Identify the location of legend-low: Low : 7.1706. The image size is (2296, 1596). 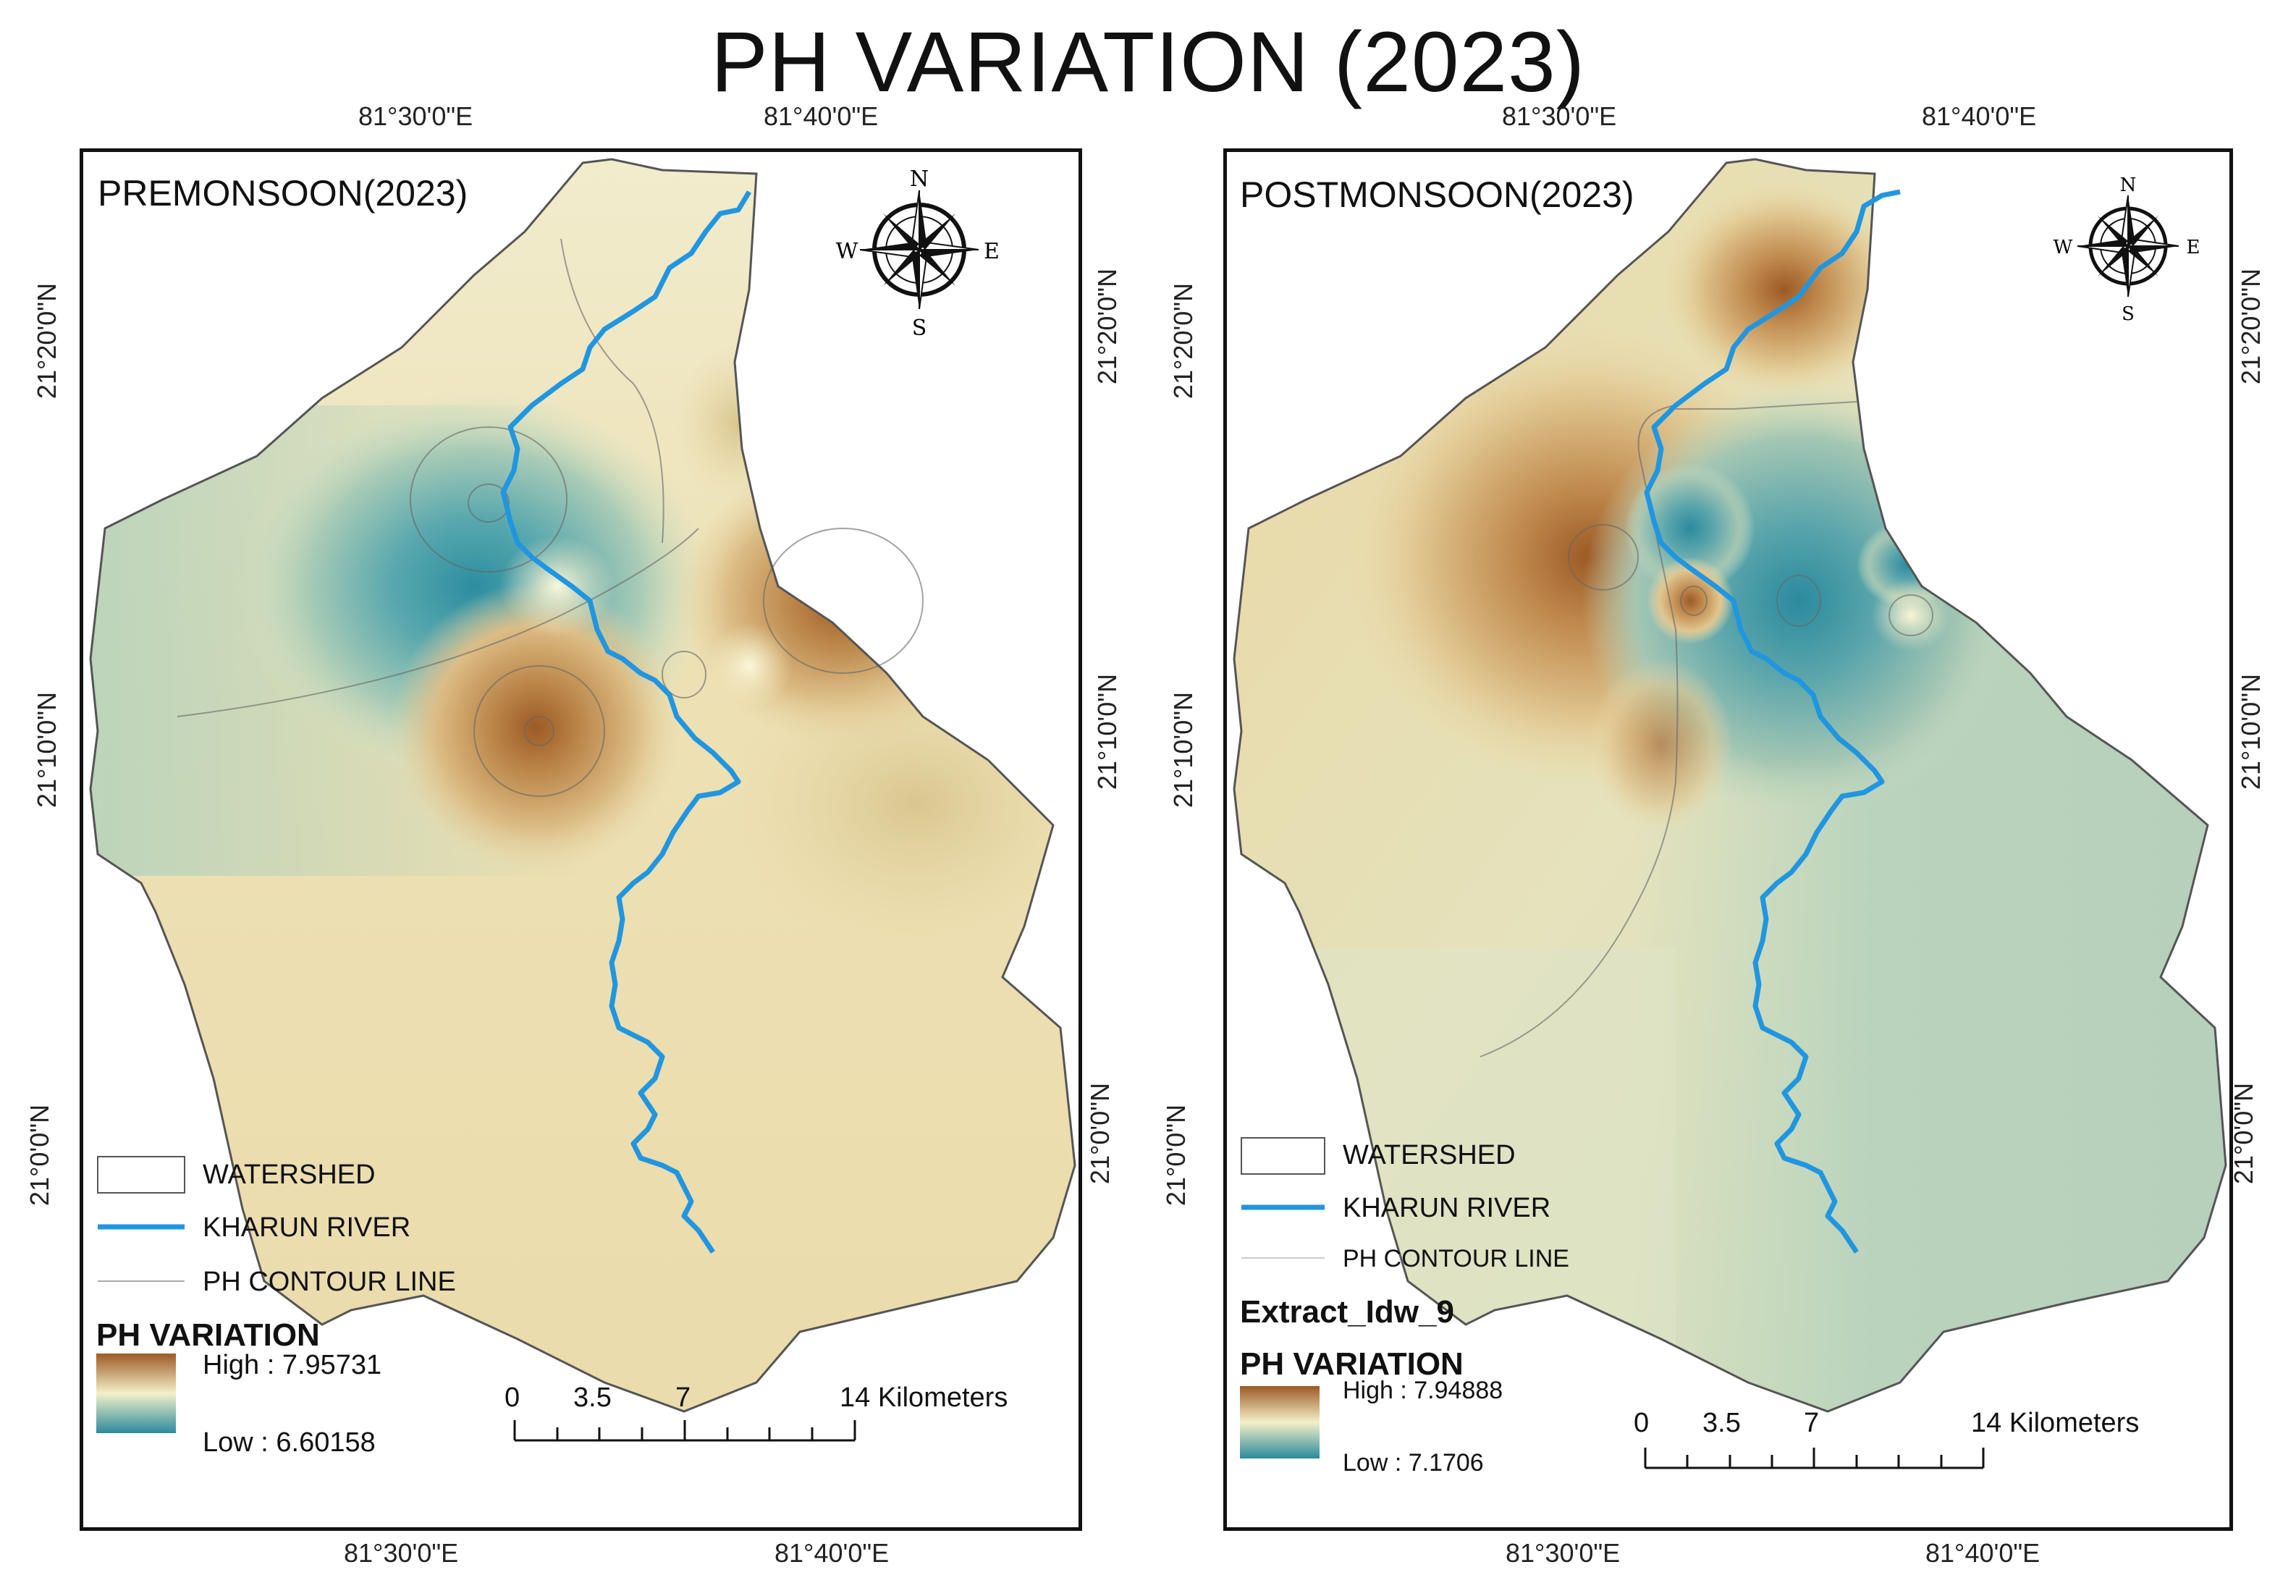
(1413, 1463).